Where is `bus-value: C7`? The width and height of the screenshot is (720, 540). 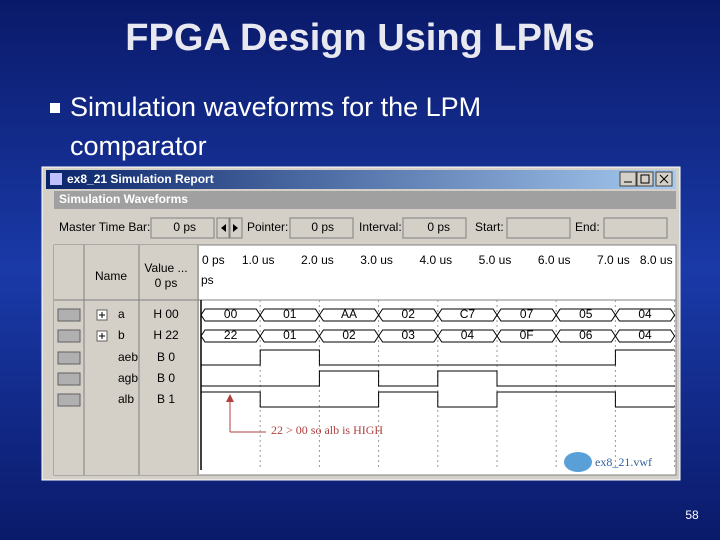
bus-value: C7 is located at coordinates (468, 314).